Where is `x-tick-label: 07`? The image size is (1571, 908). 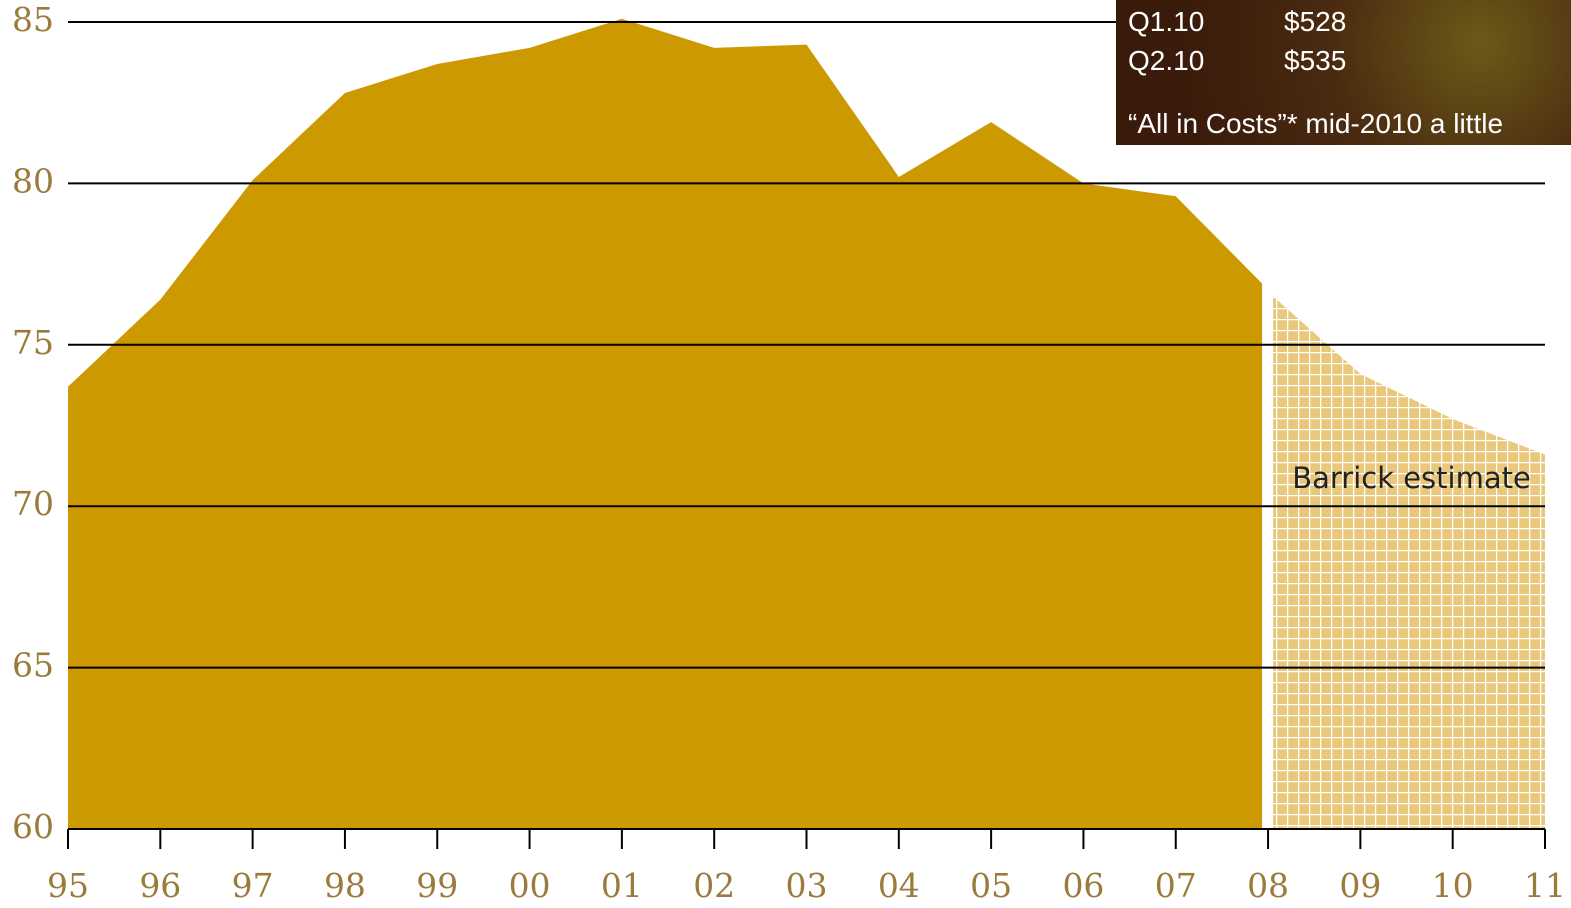
x-tick-label: 07 is located at coordinates (1176, 885).